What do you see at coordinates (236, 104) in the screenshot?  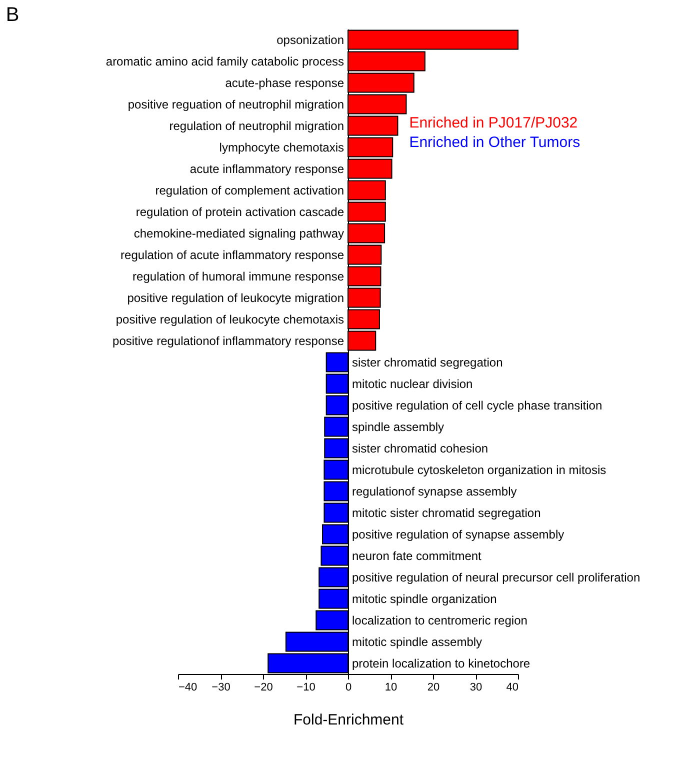 I see `y-tick-label: positive reguation of neutrophil migration` at bounding box center [236, 104].